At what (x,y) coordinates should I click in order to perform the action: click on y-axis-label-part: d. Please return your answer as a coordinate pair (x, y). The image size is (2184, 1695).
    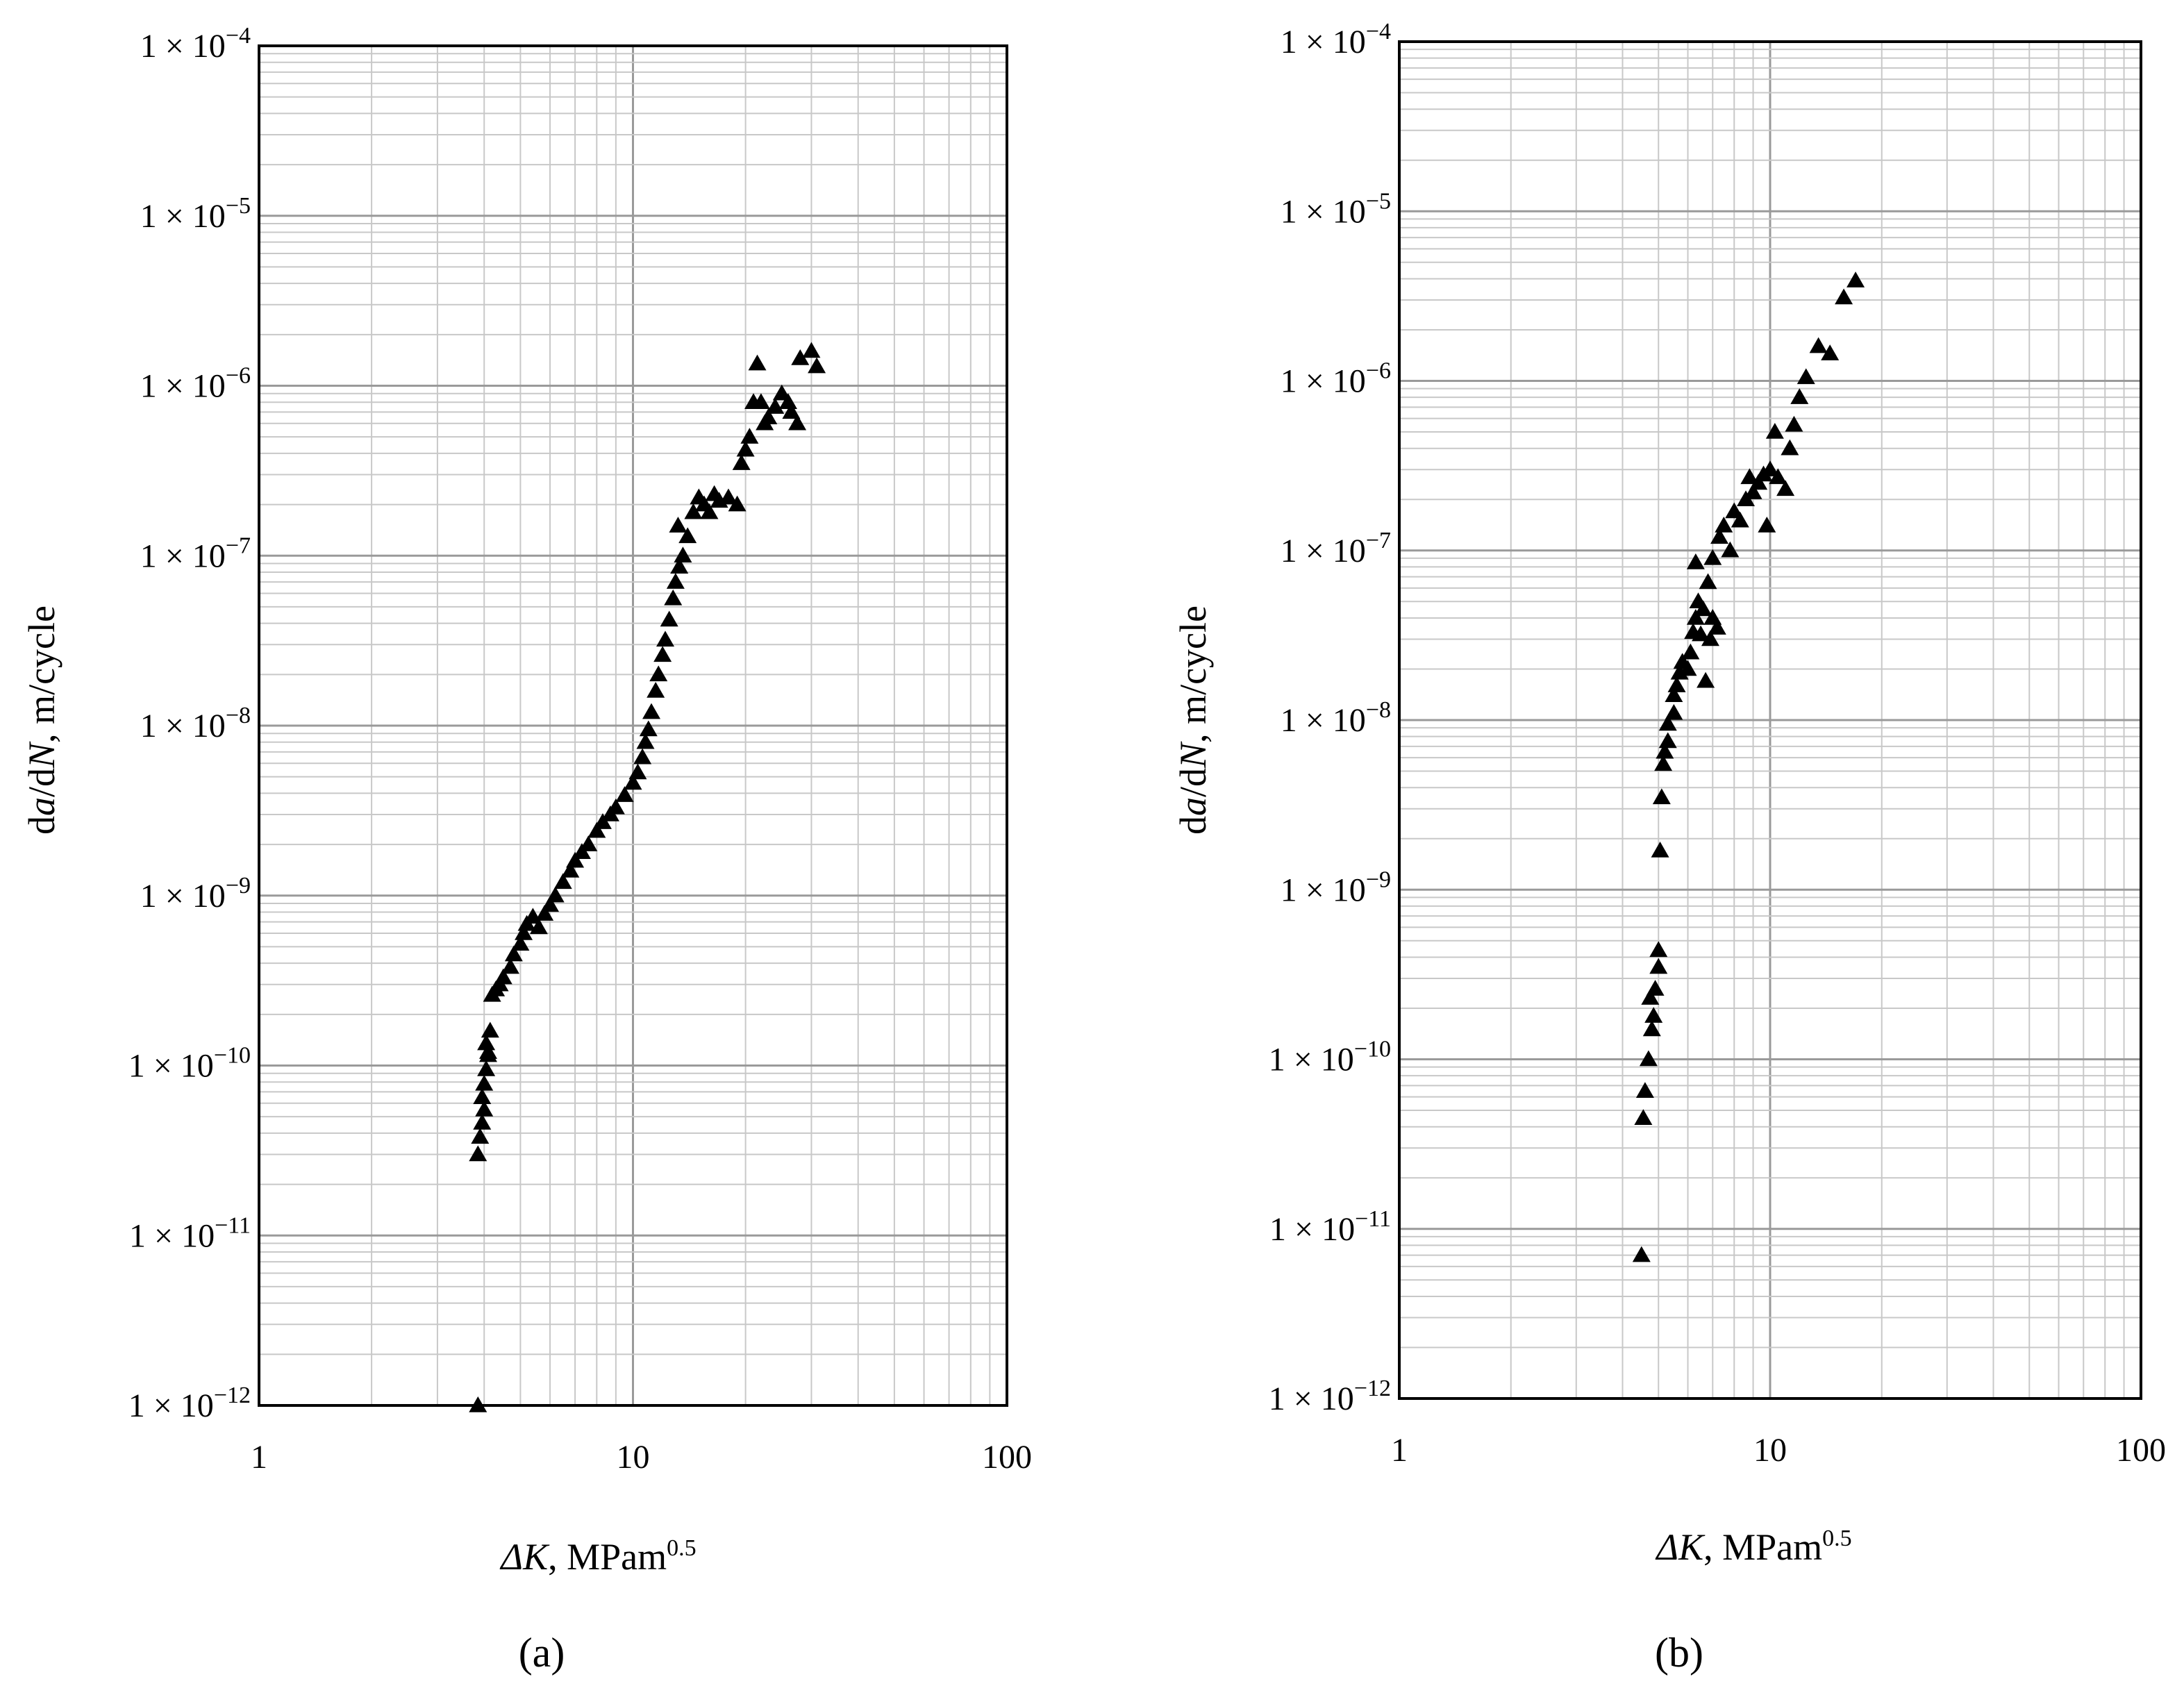
    Looking at the image, I should click on (41, 826).